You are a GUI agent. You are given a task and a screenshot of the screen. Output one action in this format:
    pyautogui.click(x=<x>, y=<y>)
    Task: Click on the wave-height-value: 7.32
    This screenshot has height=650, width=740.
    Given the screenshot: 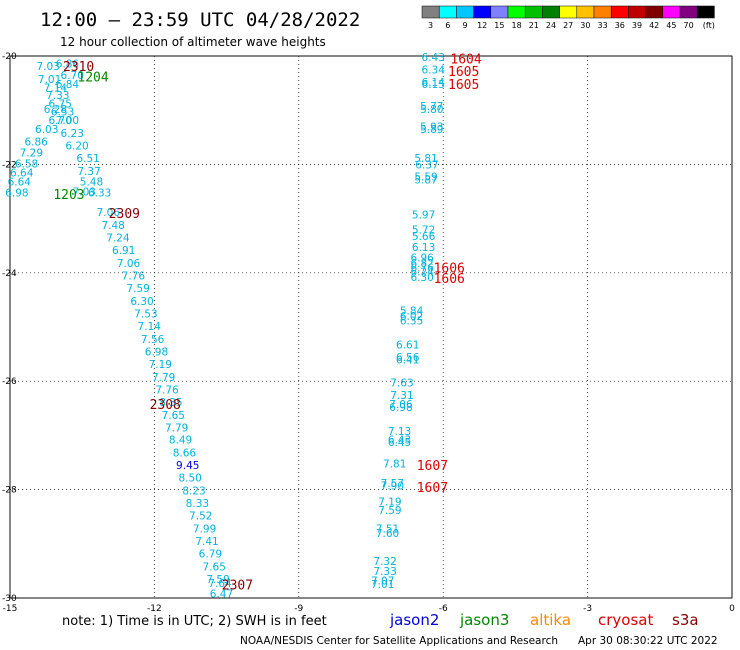 What is the action you would take?
    pyautogui.click(x=384, y=562)
    